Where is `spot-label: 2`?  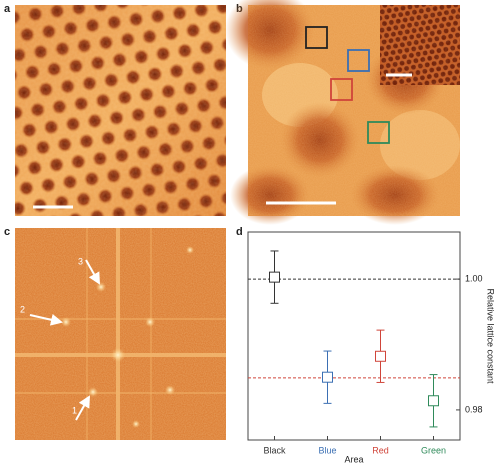 spot-label: 2 is located at coordinates (22, 309).